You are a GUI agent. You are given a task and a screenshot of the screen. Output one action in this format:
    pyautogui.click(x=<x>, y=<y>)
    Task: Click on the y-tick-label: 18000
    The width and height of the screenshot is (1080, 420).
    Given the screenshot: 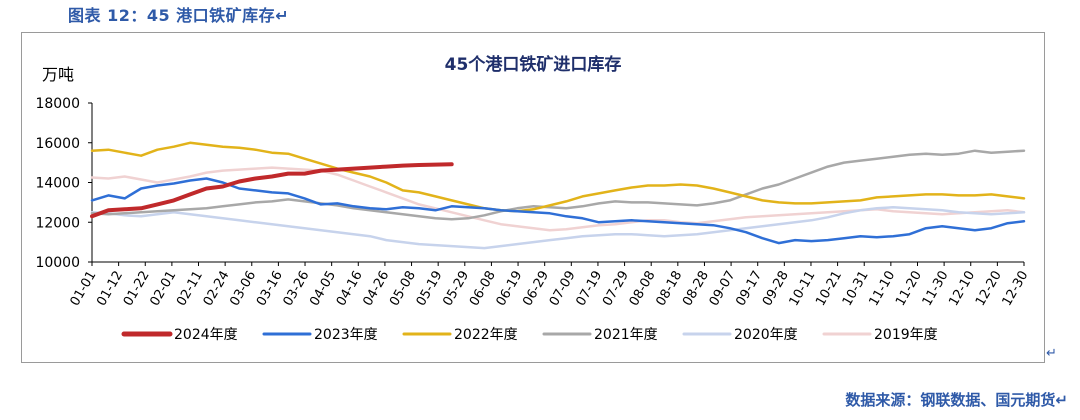 What is the action you would take?
    pyautogui.click(x=57, y=104)
    